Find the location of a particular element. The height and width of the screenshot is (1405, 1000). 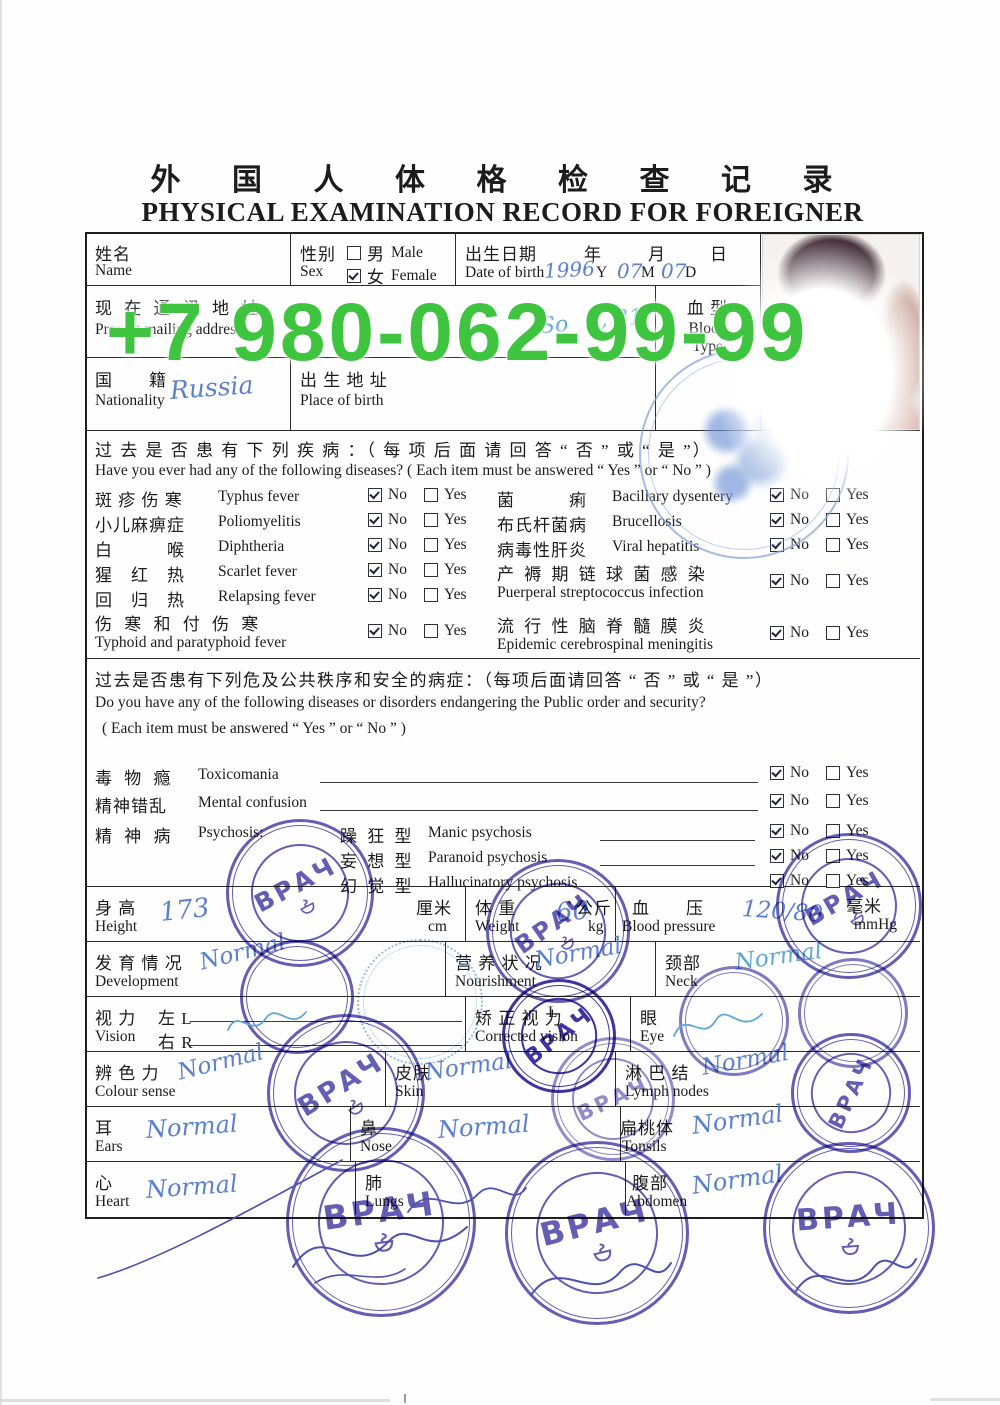

disease-name-zh: 小儿麻痹症 is located at coordinates (140, 525).